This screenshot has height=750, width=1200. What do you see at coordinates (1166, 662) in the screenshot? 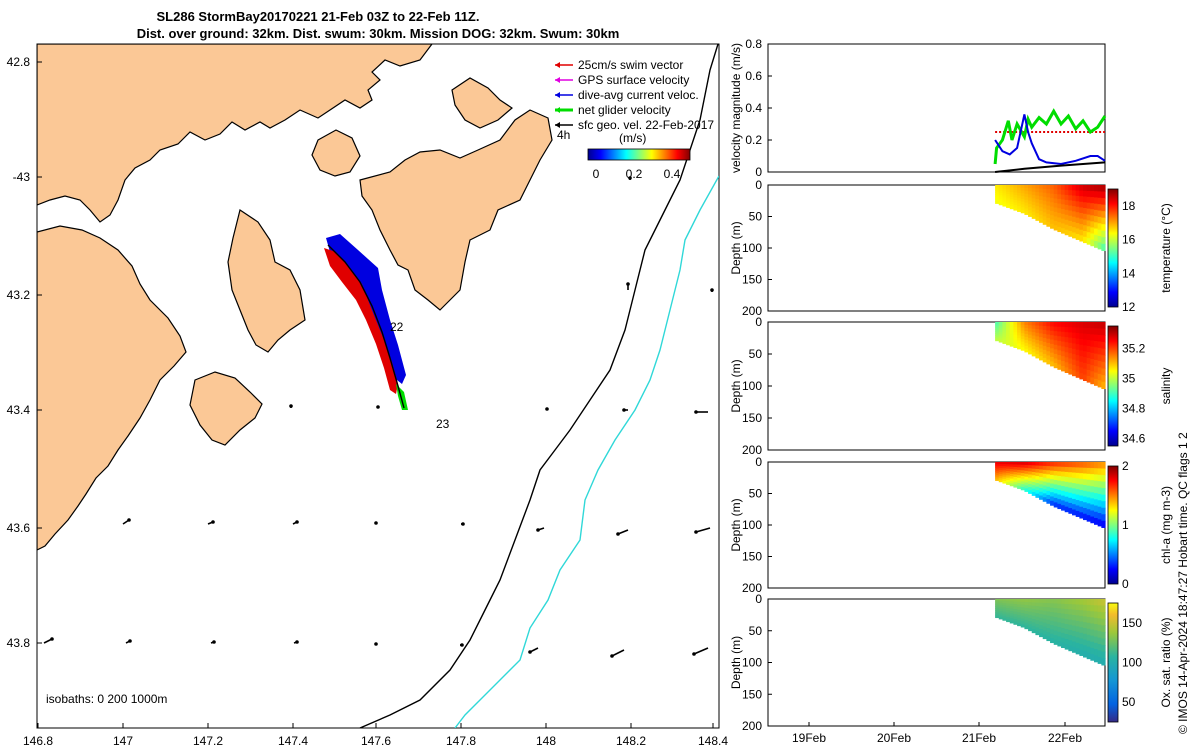
I see `panel-colorbar-label: Ox. sat. ratio (%)` at bounding box center [1166, 662].